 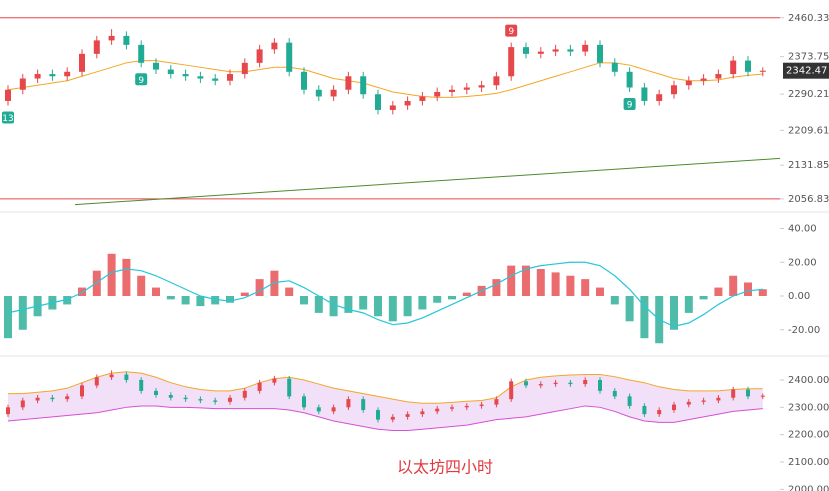 I want to click on y-tick-label: 2131.85, so click(x=808, y=165).